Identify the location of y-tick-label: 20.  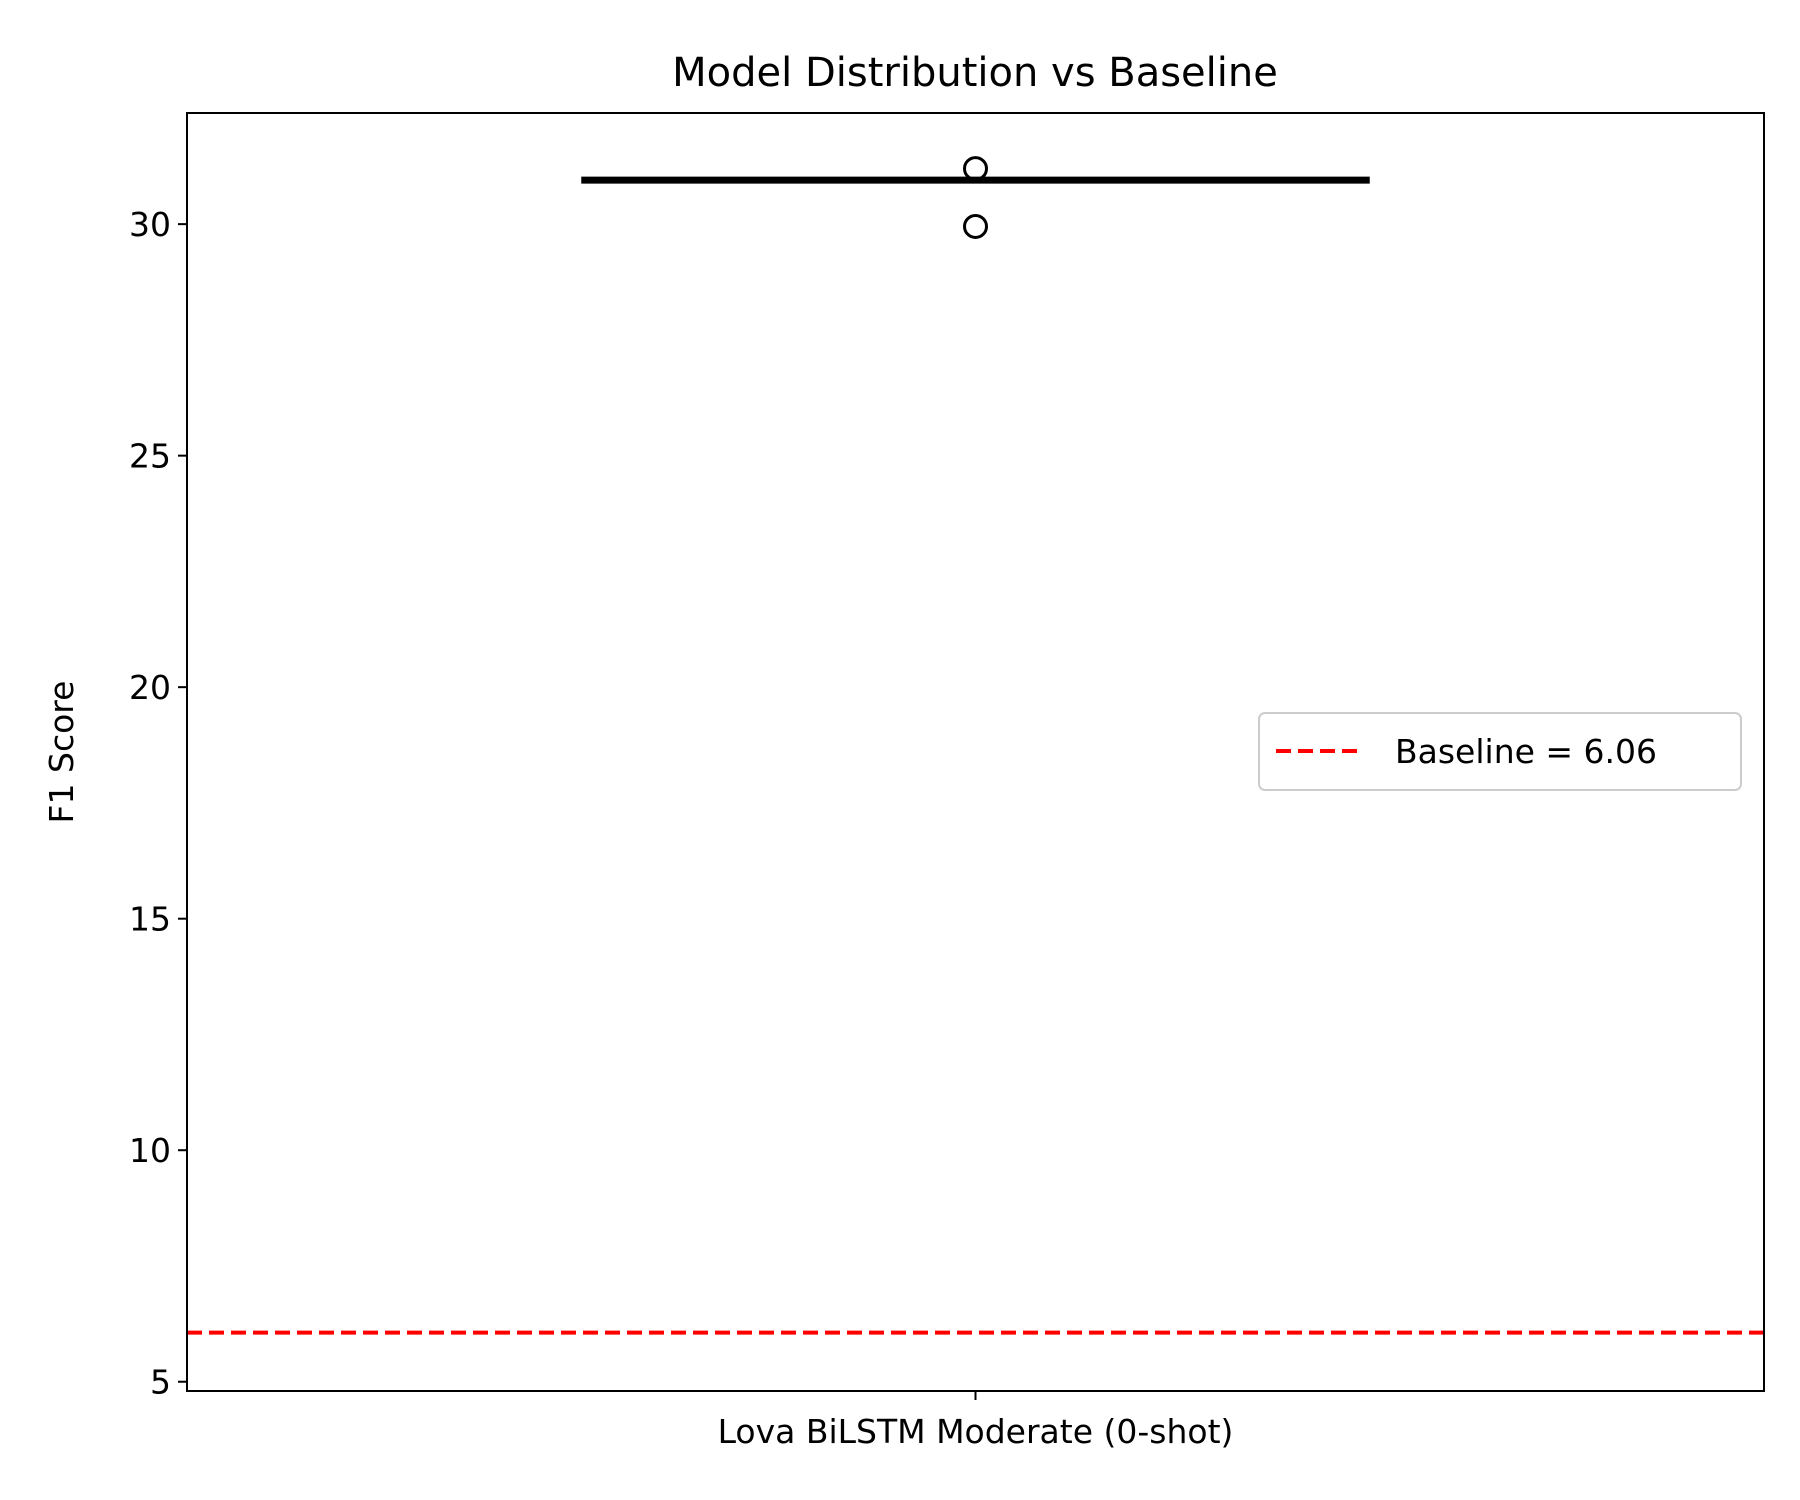
(150, 687).